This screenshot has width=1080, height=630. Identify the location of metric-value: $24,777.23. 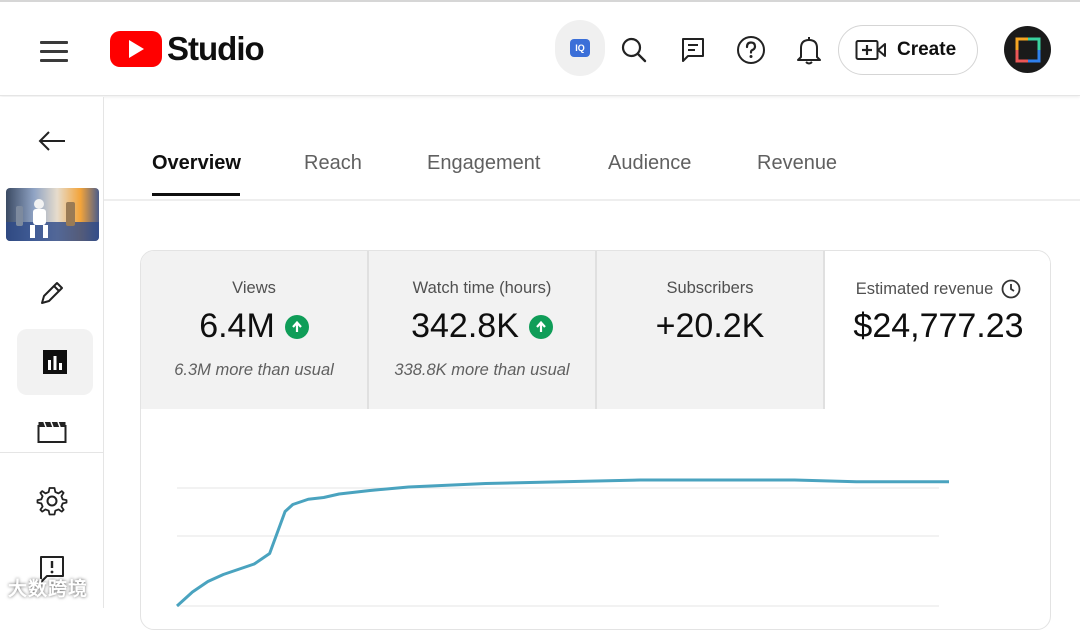
(938, 326).